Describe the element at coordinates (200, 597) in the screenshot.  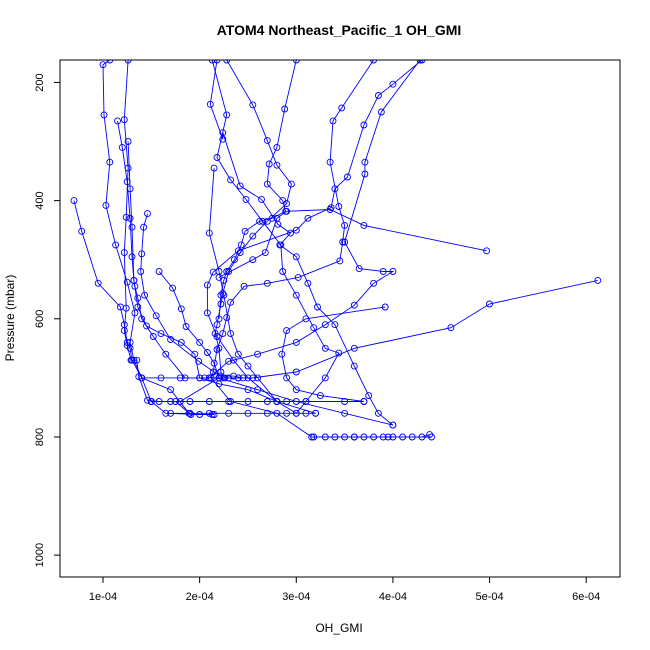
I see `x-tick-label: 2e-04` at that location.